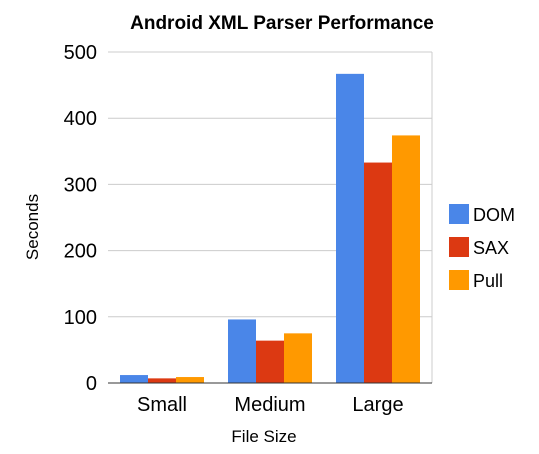  What do you see at coordinates (80, 53) in the screenshot?
I see `y-tick-label: 500` at bounding box center [80, 53].